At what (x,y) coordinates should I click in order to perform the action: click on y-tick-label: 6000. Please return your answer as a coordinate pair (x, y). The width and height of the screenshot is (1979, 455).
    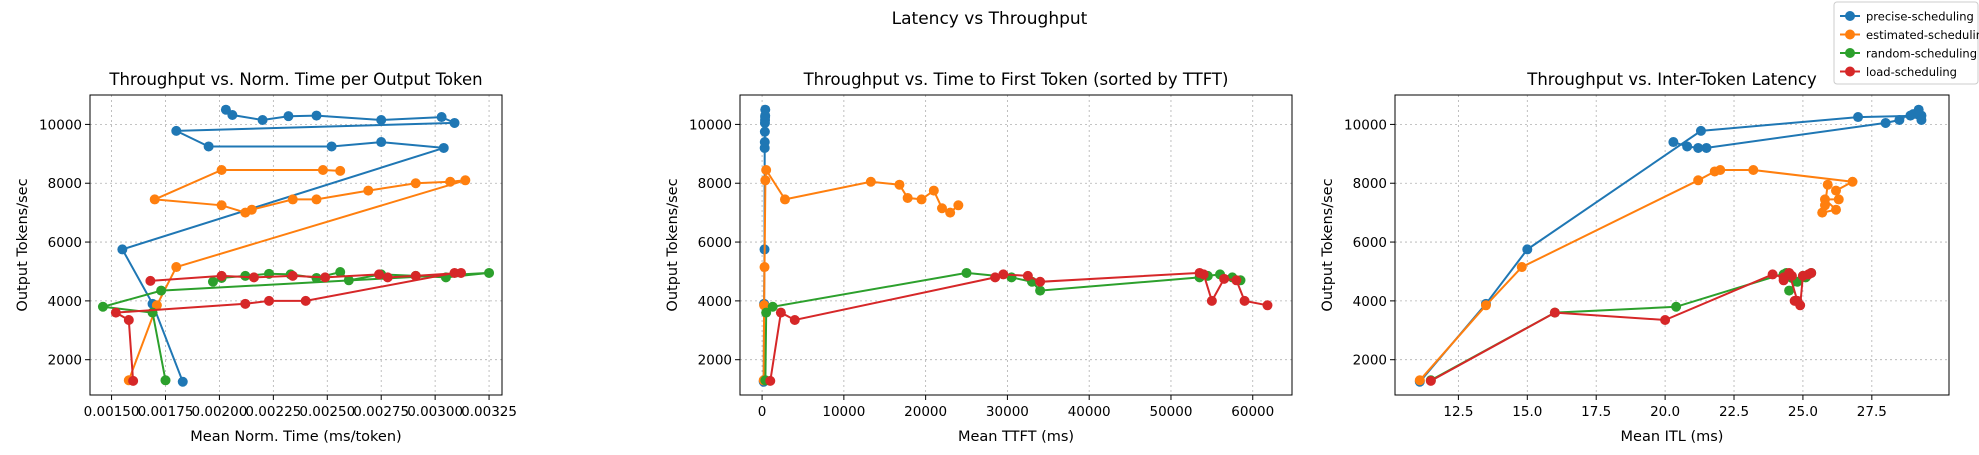
    Looking at the image, I should click on (65, 243).